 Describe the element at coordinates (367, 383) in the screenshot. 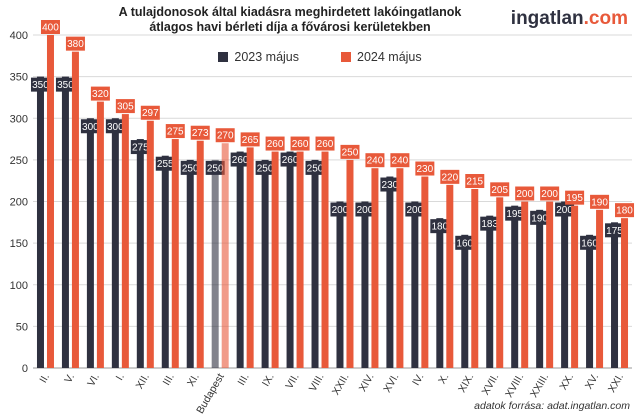

I see `x-tick-label: XIV.` at that location.